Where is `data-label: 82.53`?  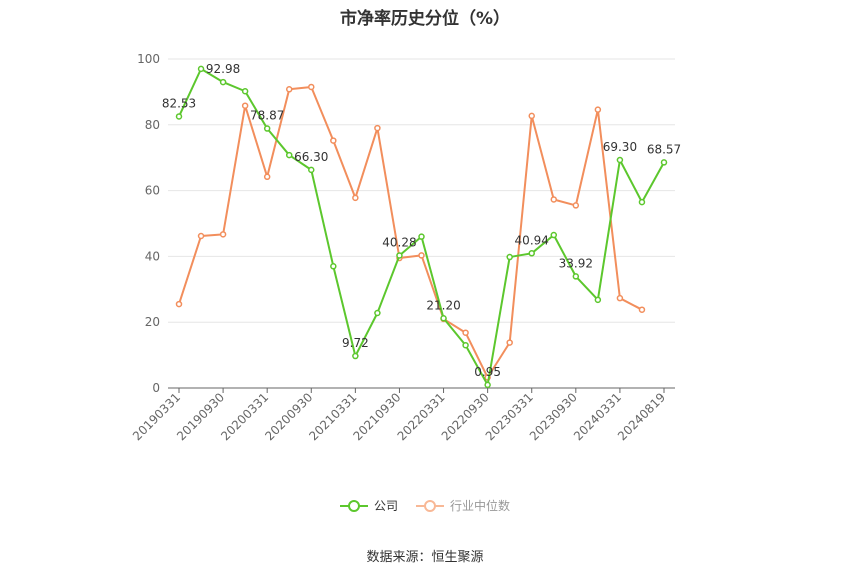 data-label: 82.53 is located at coordinates (179, 103).